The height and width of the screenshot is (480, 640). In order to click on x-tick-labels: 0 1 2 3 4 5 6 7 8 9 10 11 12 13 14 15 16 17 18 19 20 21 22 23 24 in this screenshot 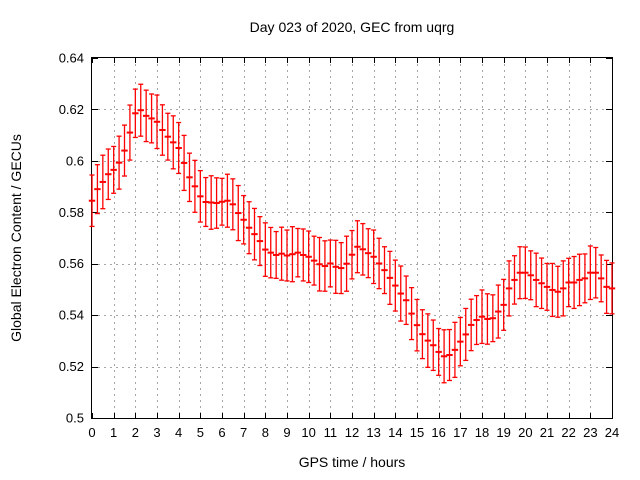, I will do `click(353, 432)`.